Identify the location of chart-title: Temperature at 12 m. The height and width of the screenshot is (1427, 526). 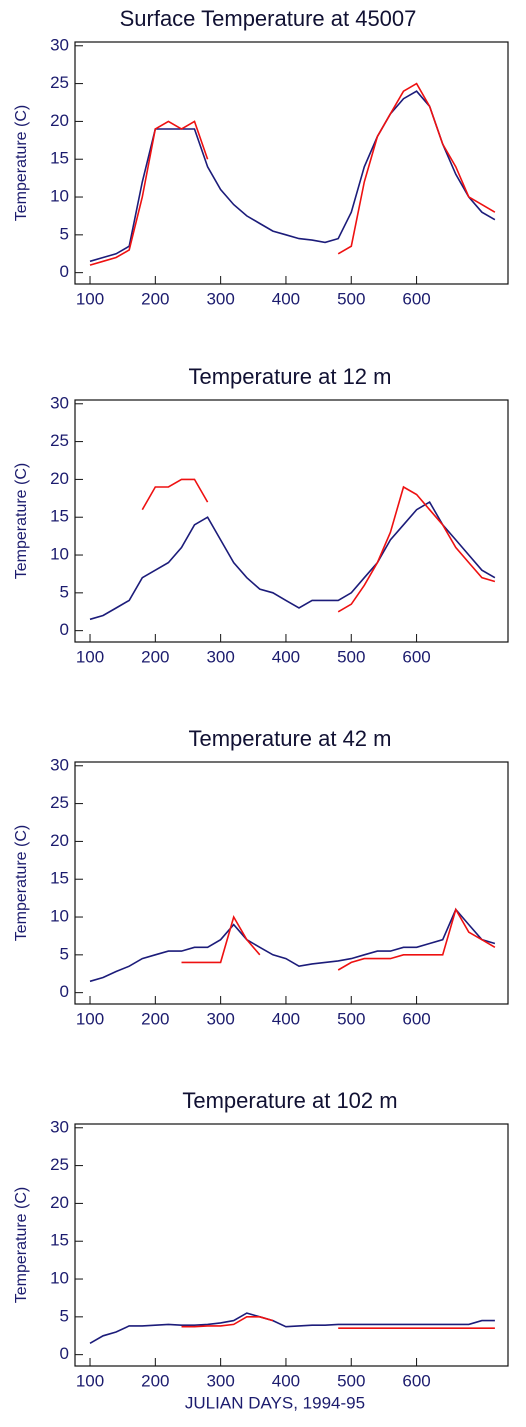
(290, 376).